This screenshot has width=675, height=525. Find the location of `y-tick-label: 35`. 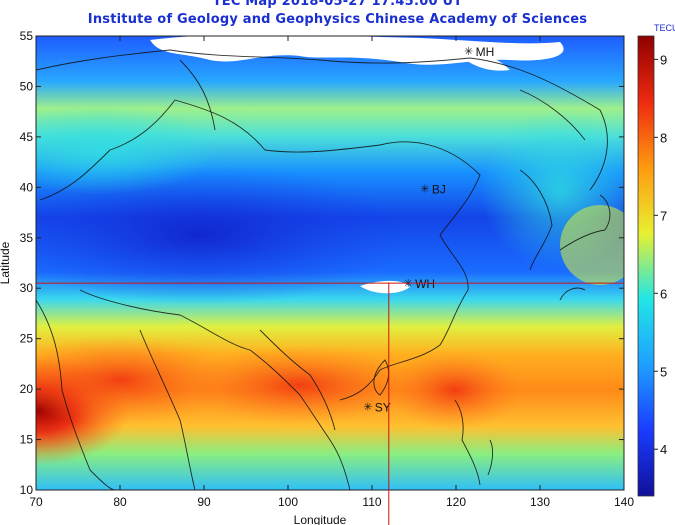

y-tick-label: 35 is located at coordinates (27, 238).